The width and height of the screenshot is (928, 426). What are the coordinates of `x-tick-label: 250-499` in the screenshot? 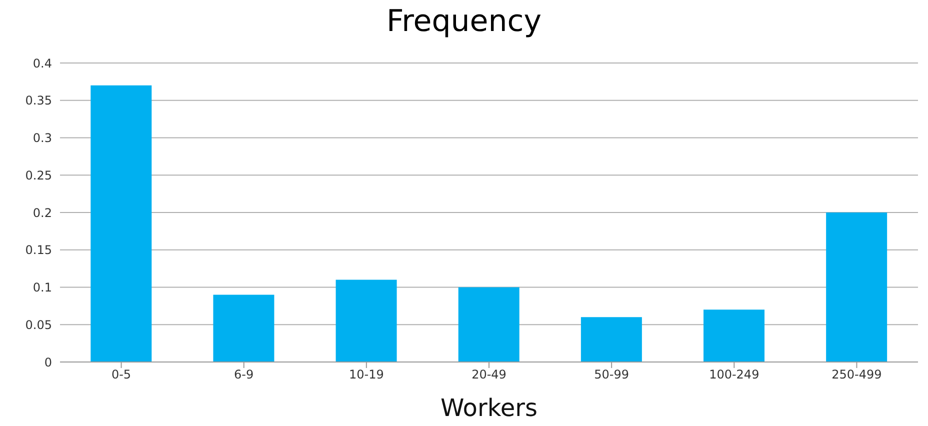 It's located at (857, 375).